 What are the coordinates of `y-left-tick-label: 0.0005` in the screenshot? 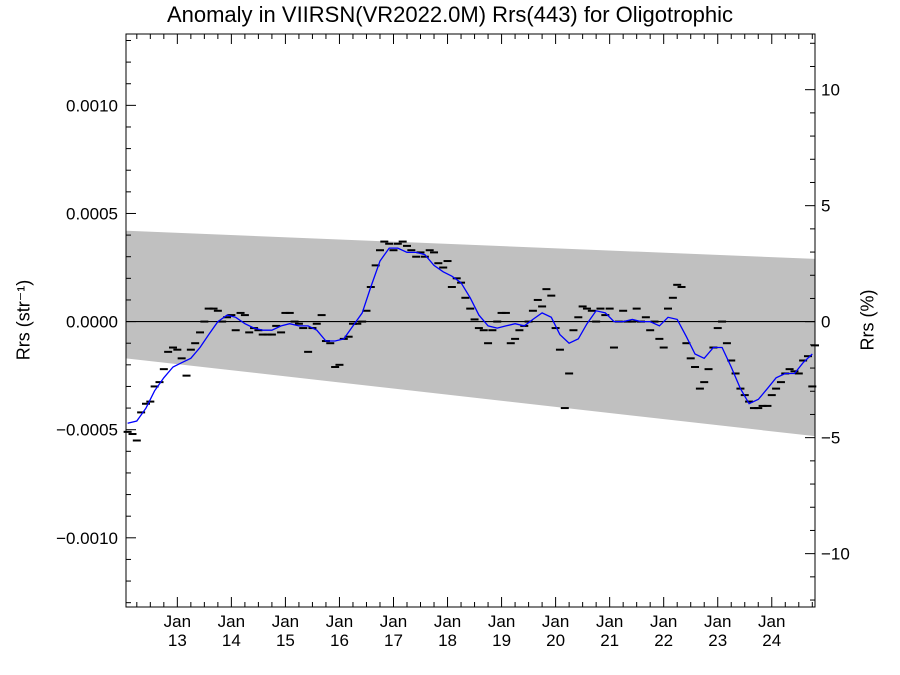 It's located at (92, 213).